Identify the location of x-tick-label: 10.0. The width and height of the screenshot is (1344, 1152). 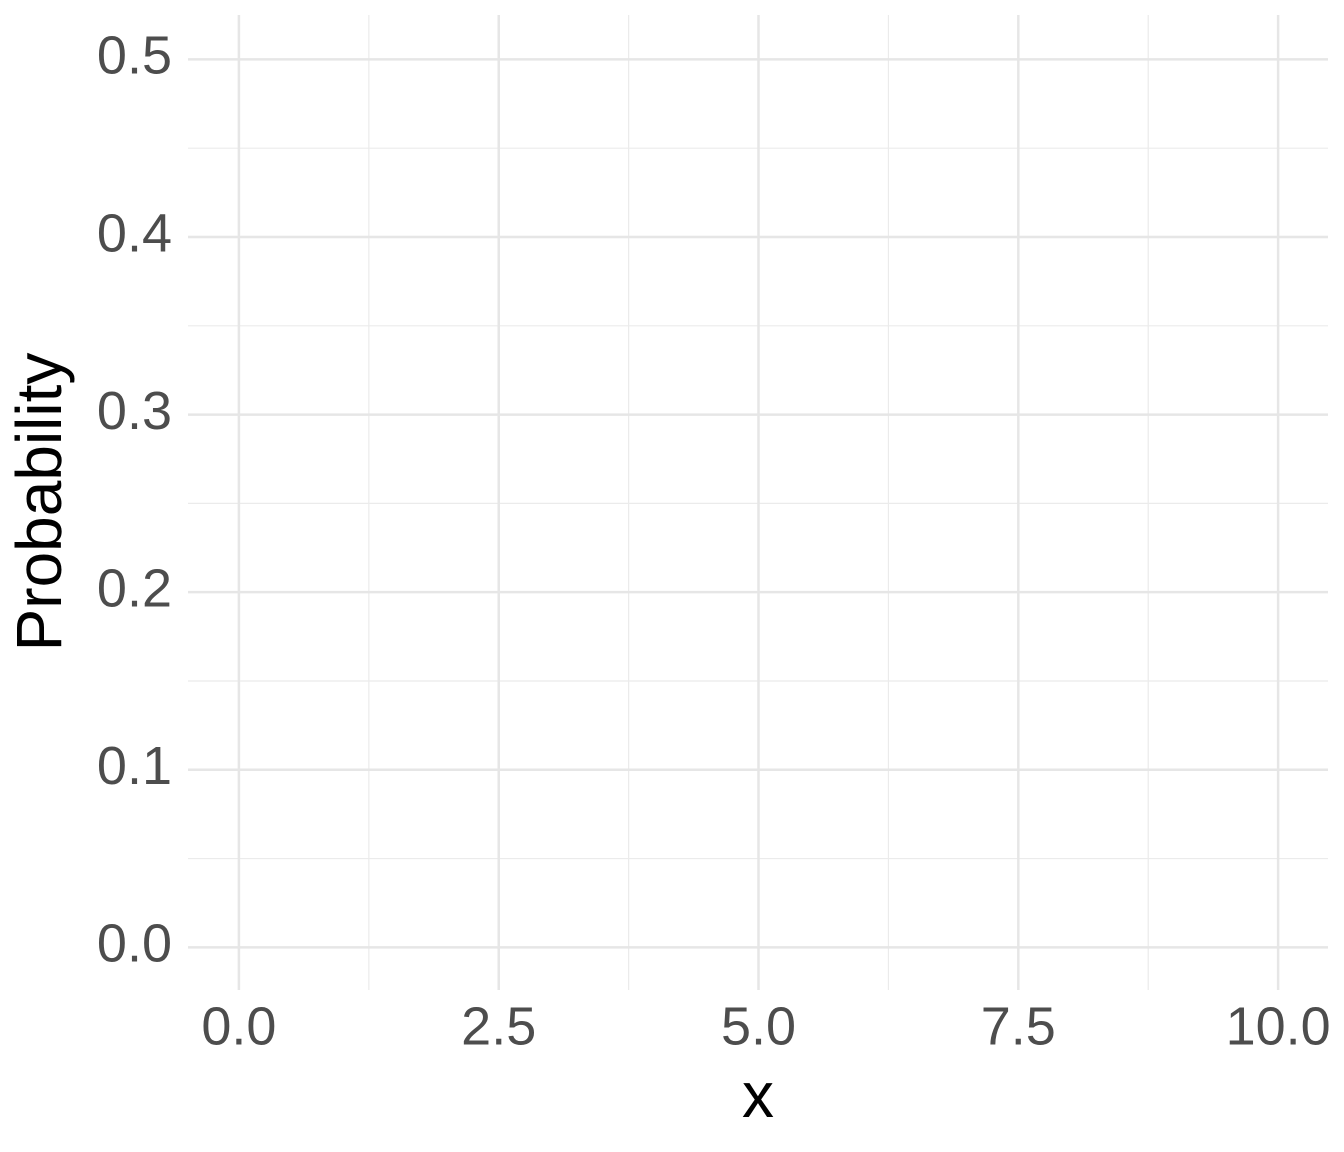
(1278, 1026).